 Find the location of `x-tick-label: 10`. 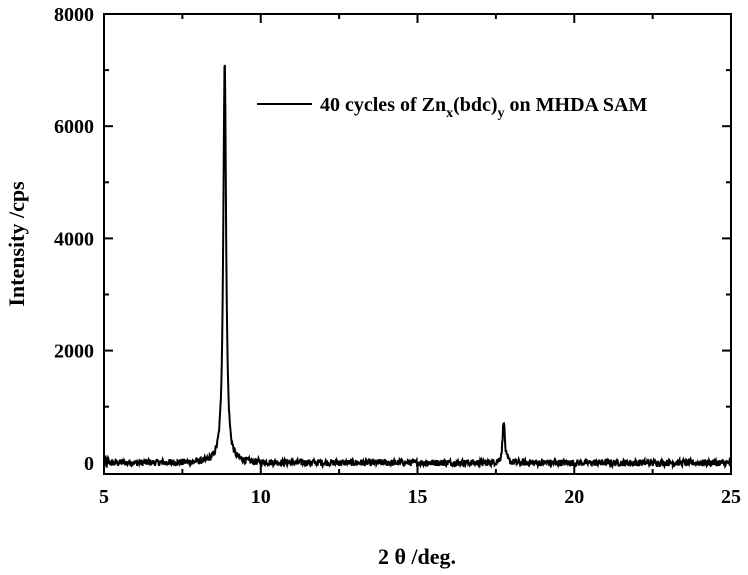

x-tick-label: 10 is located at coordinates (261, 497).